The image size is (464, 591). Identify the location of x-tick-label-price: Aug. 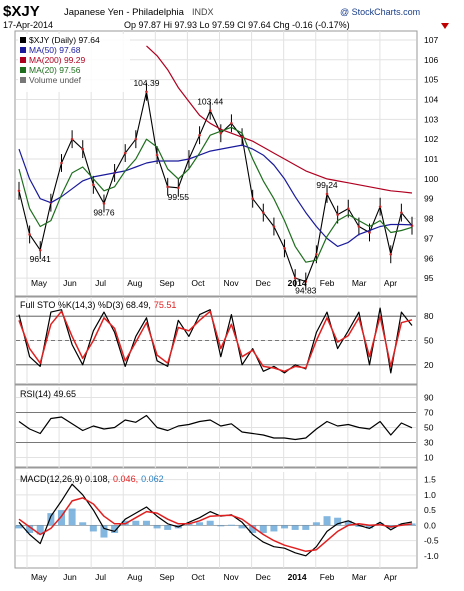
(134, 283).